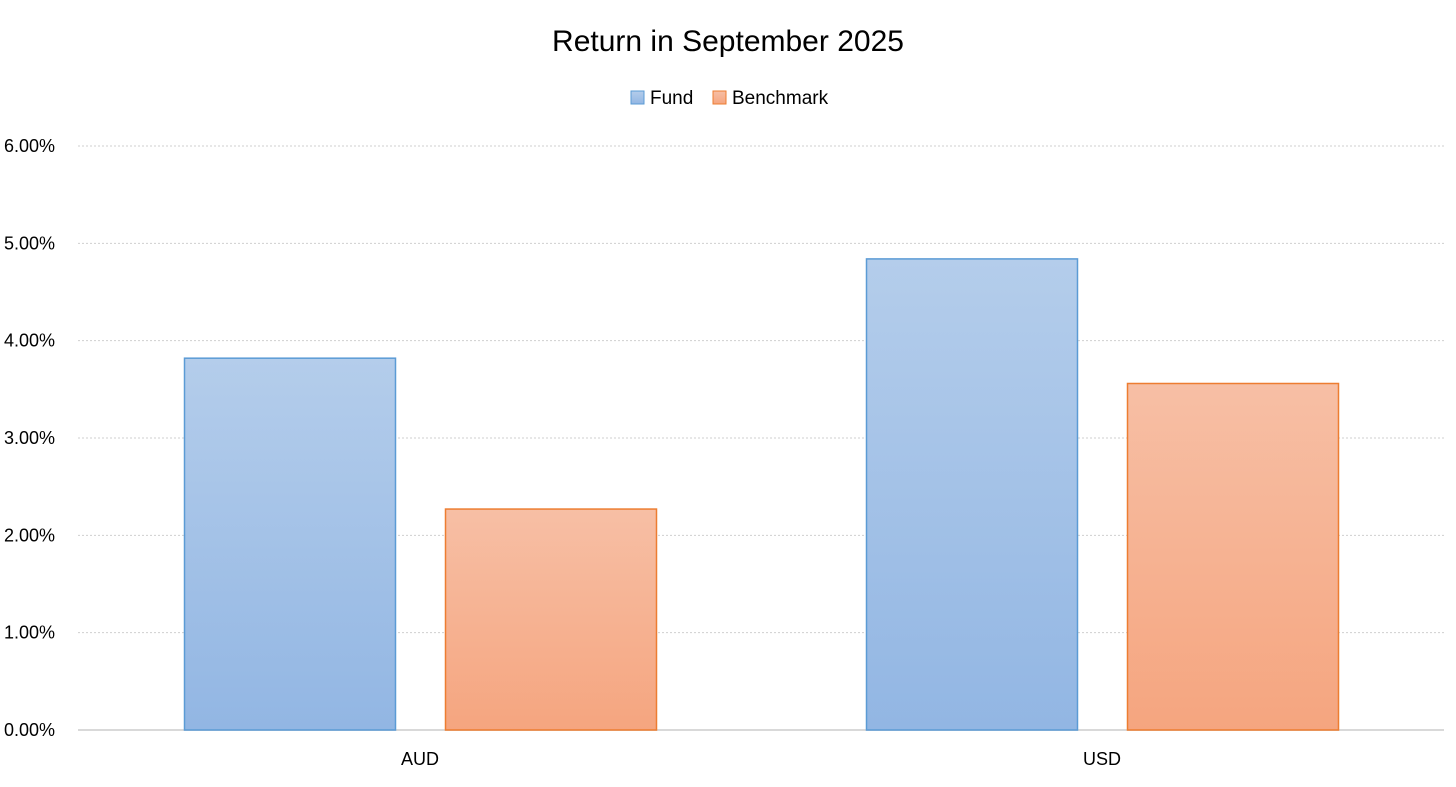  I want to click on y-tick-label: 3.00%, so click(29, 438).